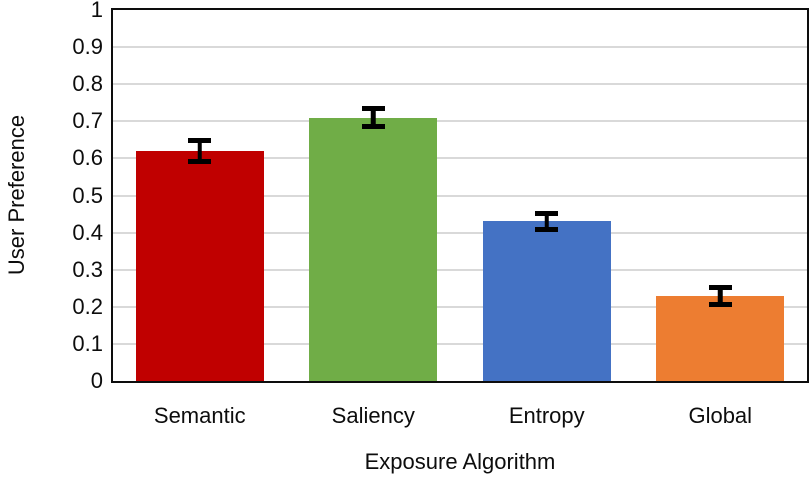  Describe the element at coordinates (87, 158) in the screenshot. I see `y-tick-label: 0.6` at that location.